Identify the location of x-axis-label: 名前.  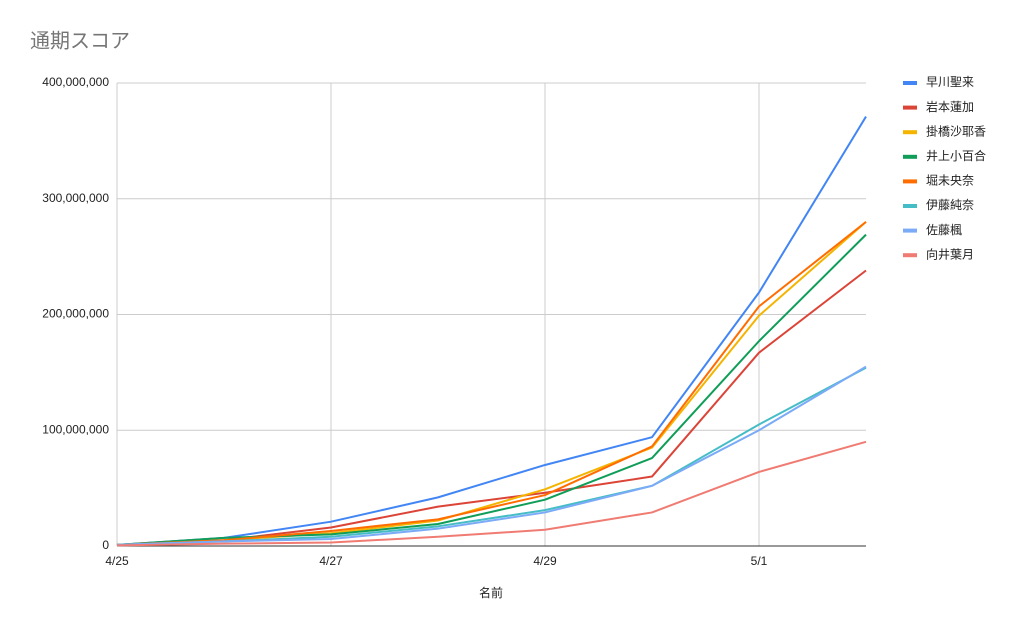
(491, 592).